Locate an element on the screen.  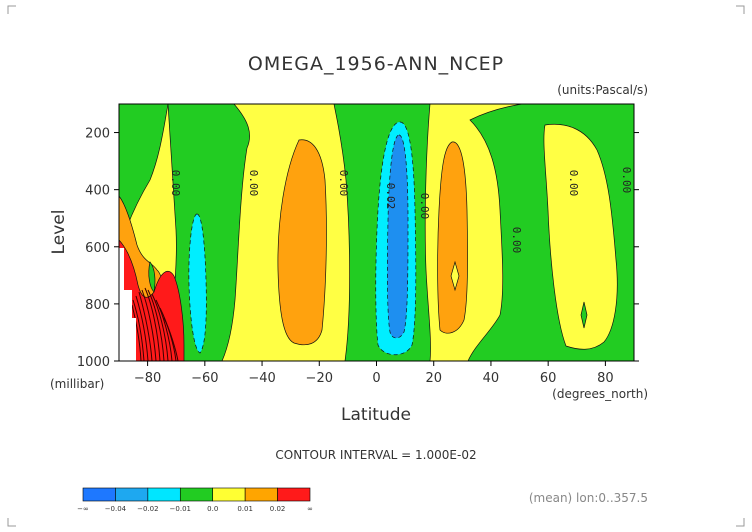
contour-label: 0.02 is located at coordinates (390, 196).